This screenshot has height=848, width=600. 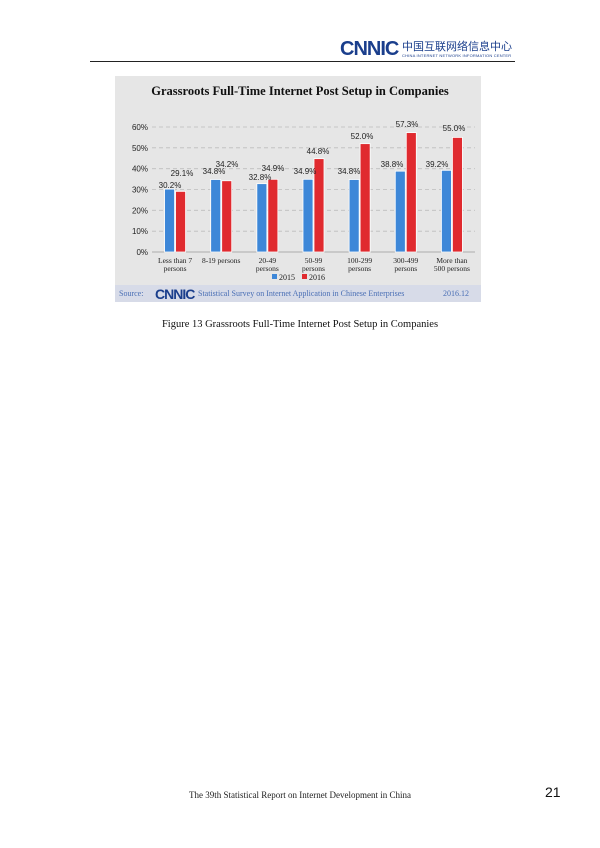 I want to click on data-label-2015: 38.8%, so click(x=392, y=164).